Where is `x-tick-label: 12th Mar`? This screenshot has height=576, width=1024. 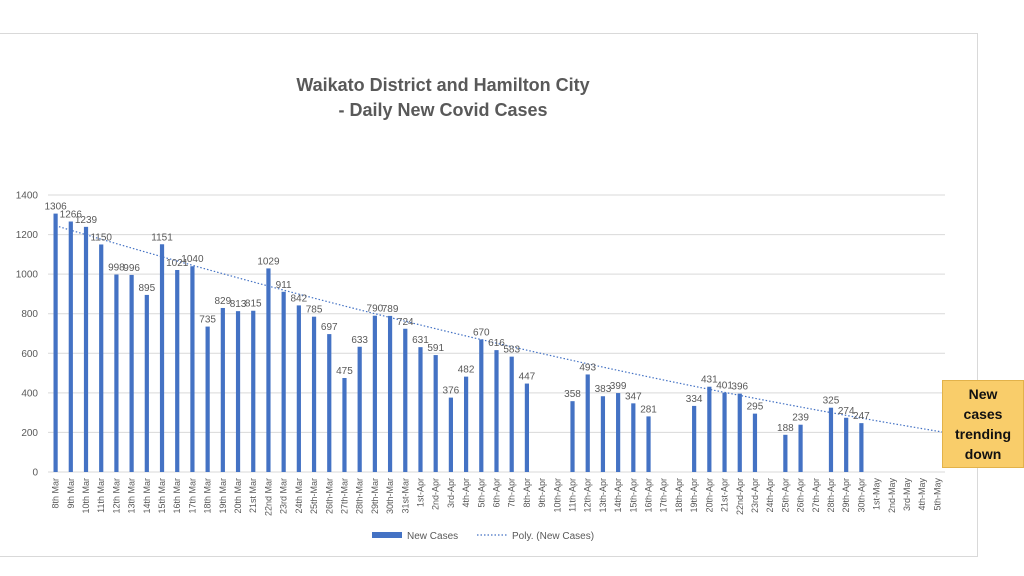 x-tick-label: 12th Mar is located at coordinates (116, 496).